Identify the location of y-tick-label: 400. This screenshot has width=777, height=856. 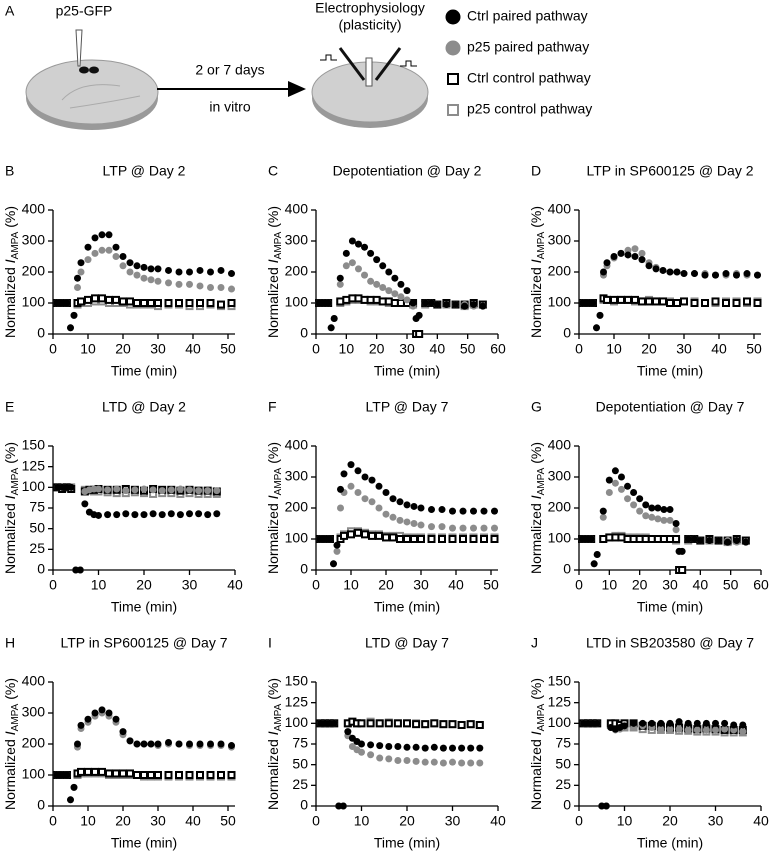
(34, 209).